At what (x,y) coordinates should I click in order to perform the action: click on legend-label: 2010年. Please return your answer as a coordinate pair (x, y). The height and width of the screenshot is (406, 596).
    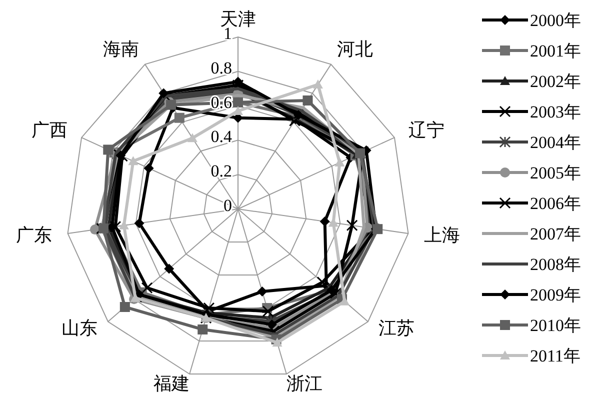
    Looking at the image, I should click on (555, 325).